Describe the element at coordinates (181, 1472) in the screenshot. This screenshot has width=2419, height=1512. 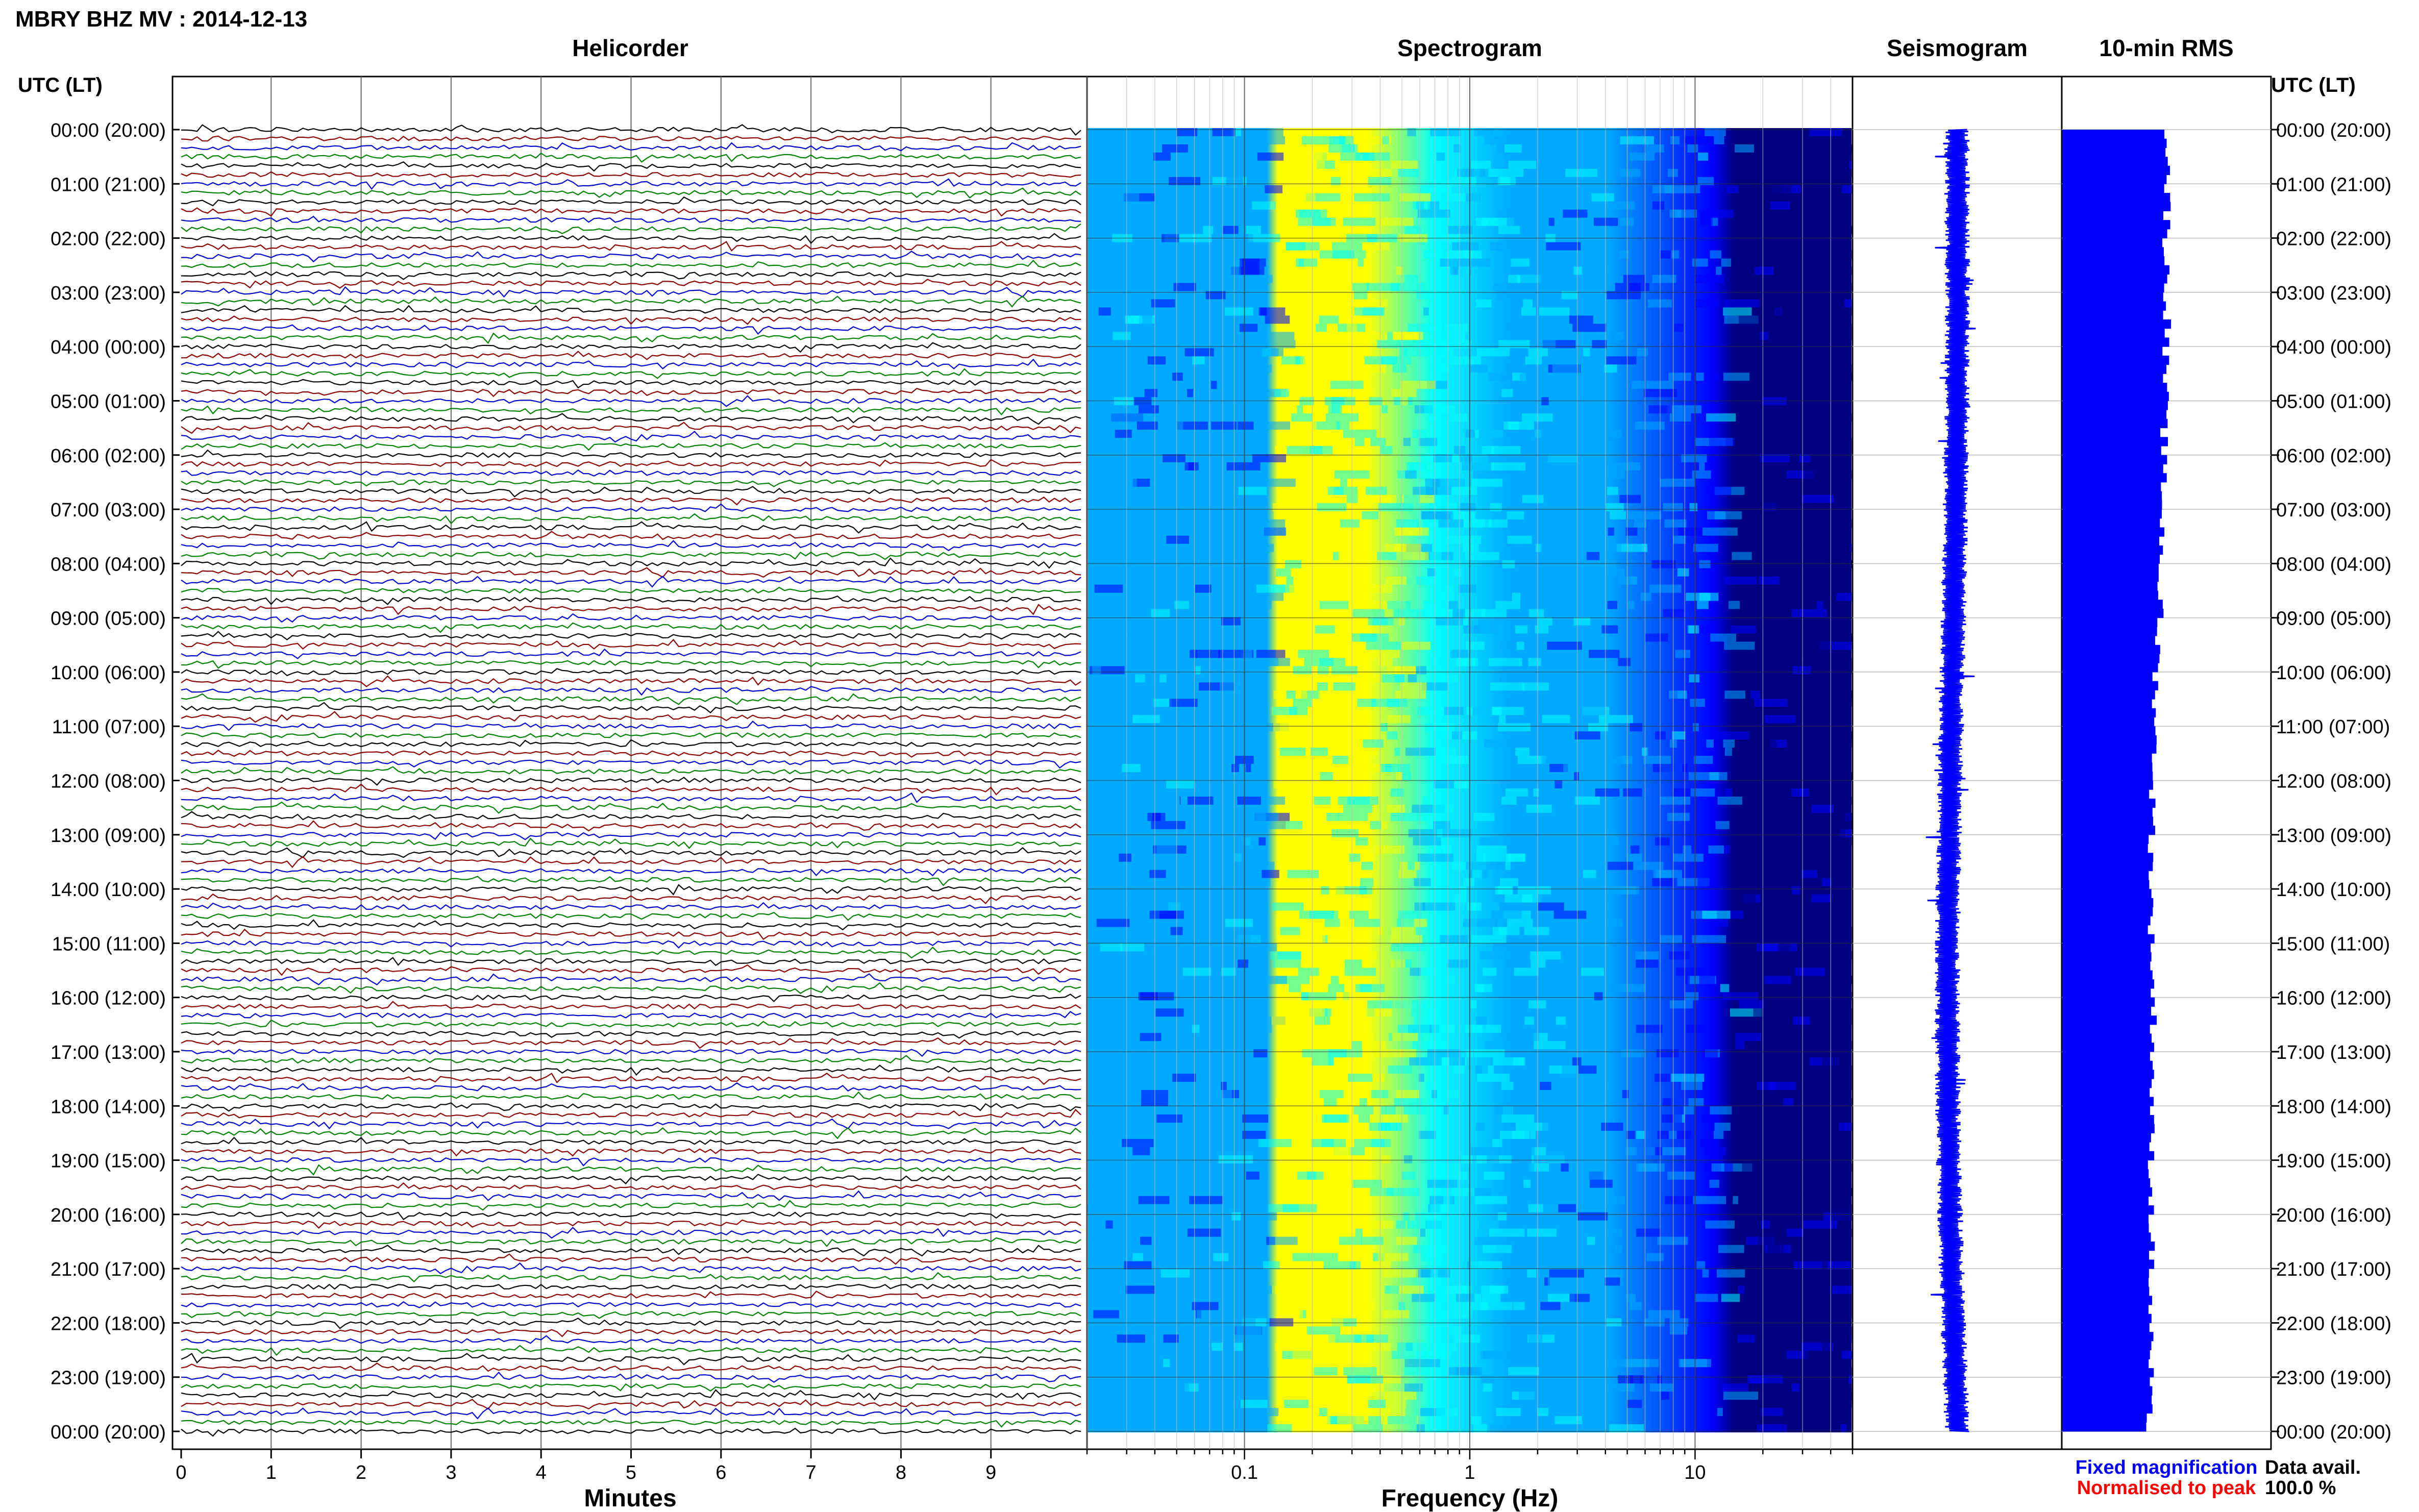
I see `helicorder-x-tick-label: 0` at that location.